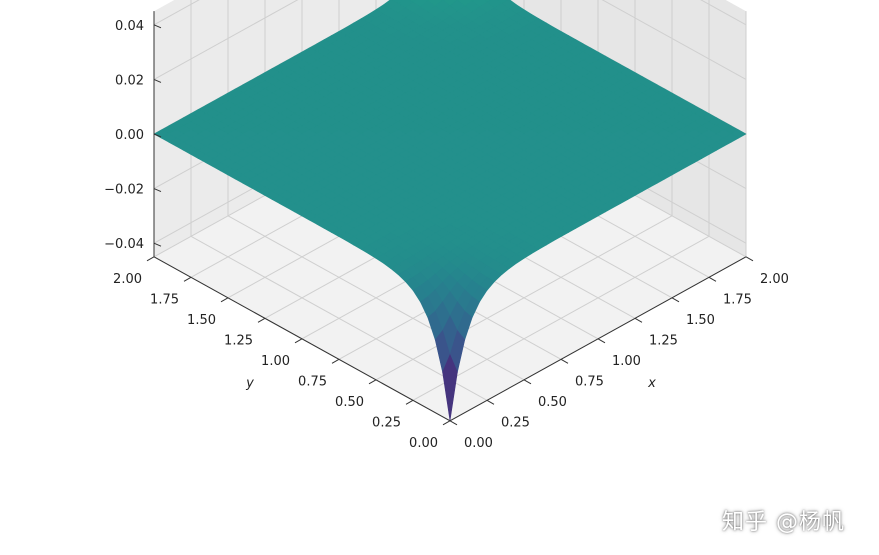 The height and width of the screenshot is (555, 879). What do you see at coordinates (249, 383) in the screenshot?
I see `y-axis-label: y` at bounding box center [249, 383].